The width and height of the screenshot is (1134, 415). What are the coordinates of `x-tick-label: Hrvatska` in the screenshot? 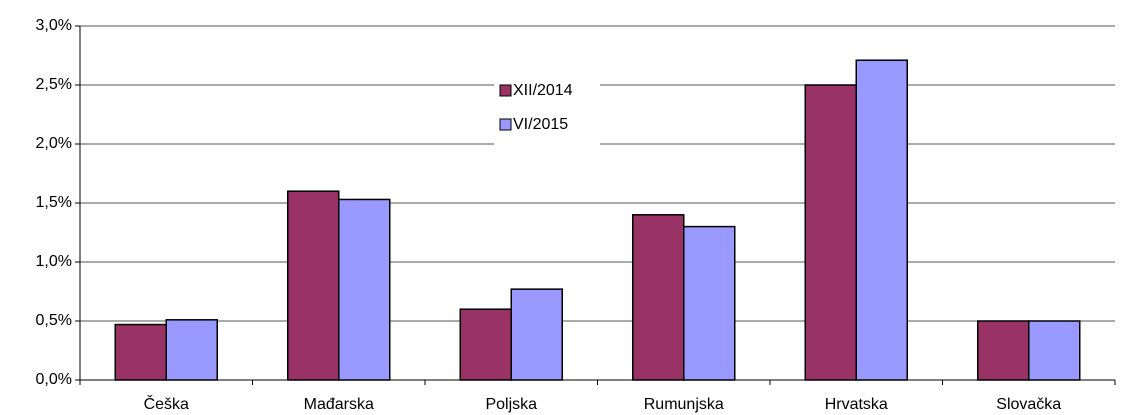 It's located at (856, 404).